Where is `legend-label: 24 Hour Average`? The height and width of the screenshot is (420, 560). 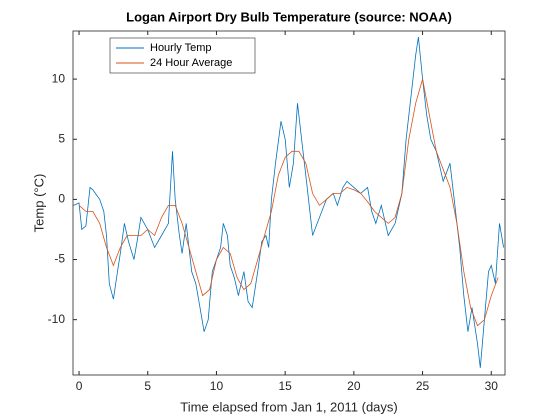
legend-label: 24 Hour Average is located at coordinates (191, 63).